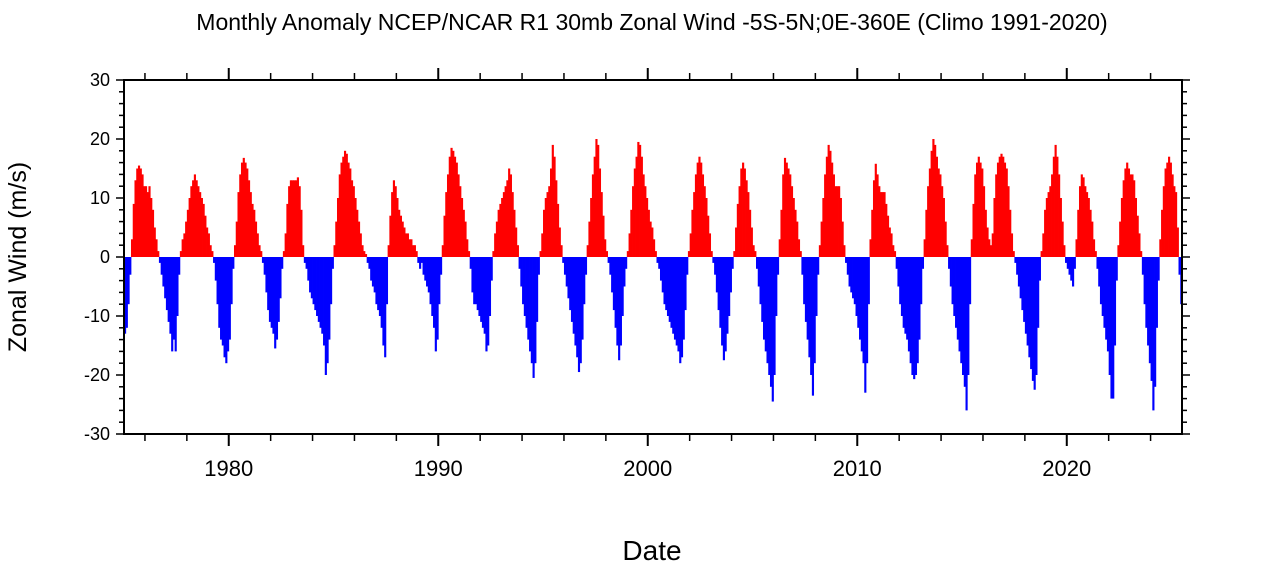 This screenshot has width=1264, height=568. What do you see at coordinates (438, 468) in the screenshot?
I see `x-tick-label: 1990` at bounding box center [438, 468].